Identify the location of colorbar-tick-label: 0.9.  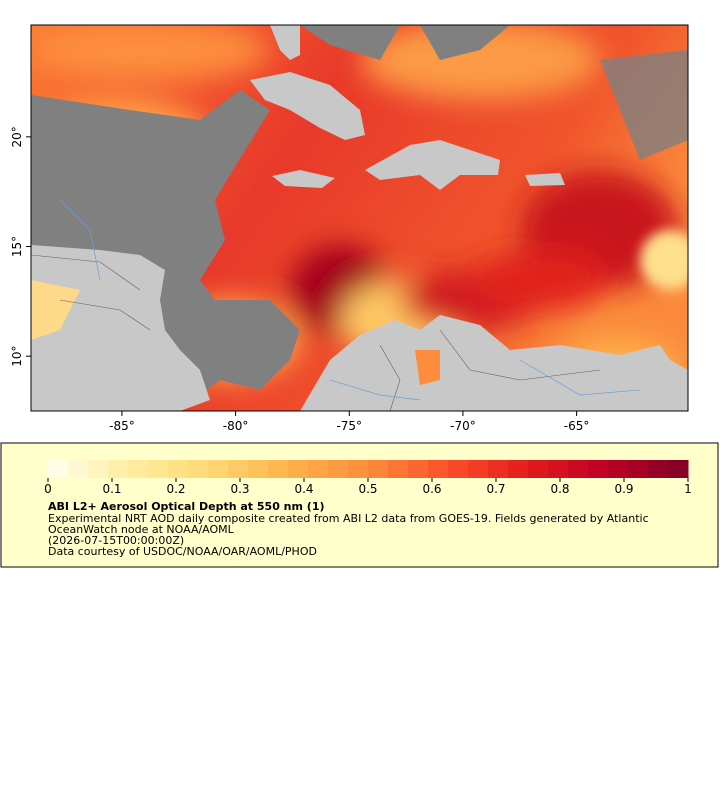
(623, 489).